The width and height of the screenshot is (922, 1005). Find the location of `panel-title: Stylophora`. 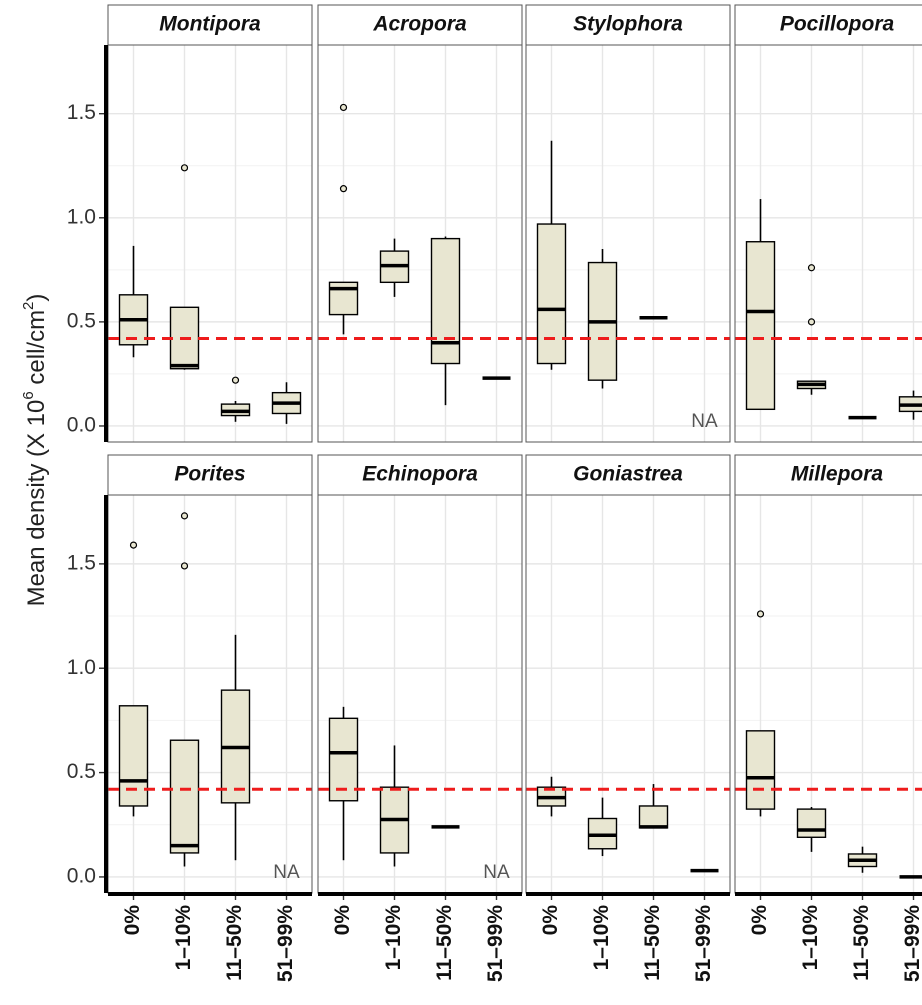

panel-title: Stylophora is located at coordinates (628, 24).